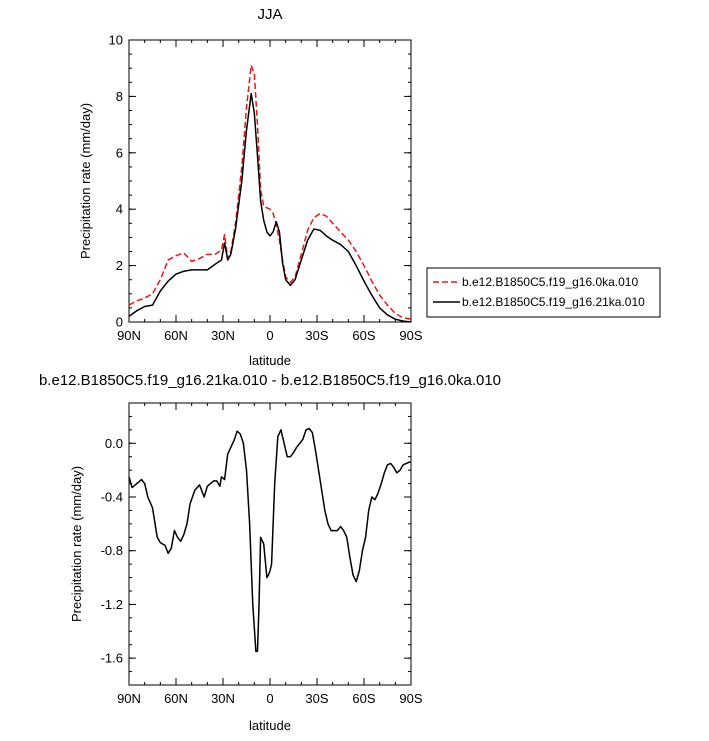 The image size is (709, 741). I want to click on bottom-series-lines, so click(269, 540).